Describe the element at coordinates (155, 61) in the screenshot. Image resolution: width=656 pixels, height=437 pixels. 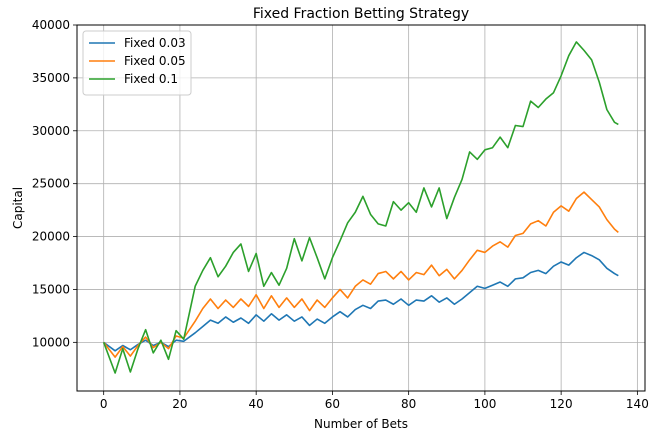
I see `legend-label-fixed-0-05: Fixed 0.05` at that location.